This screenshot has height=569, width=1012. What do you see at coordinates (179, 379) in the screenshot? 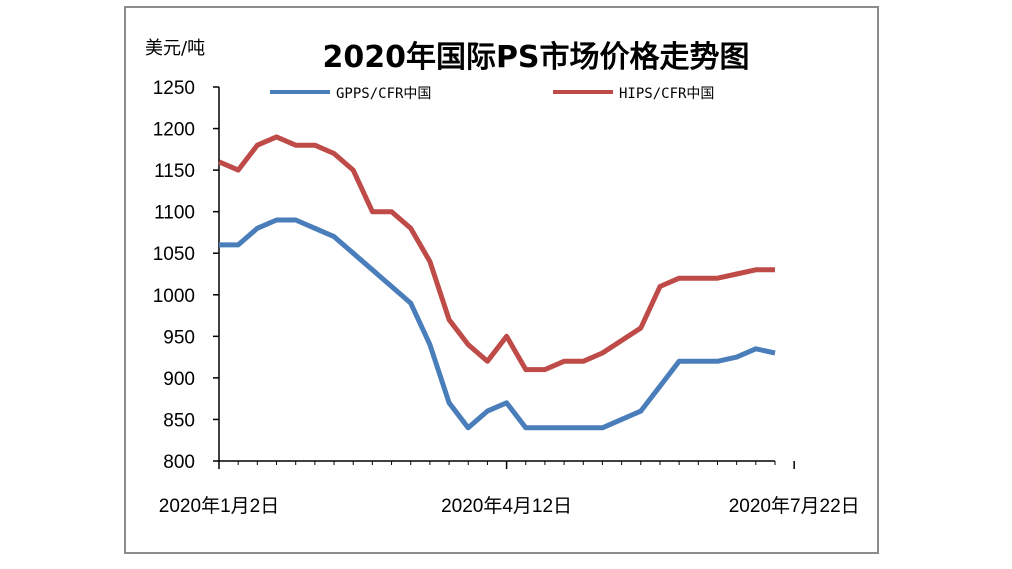
I see `y-tick-label: 900` at bounding box center [179, 379].